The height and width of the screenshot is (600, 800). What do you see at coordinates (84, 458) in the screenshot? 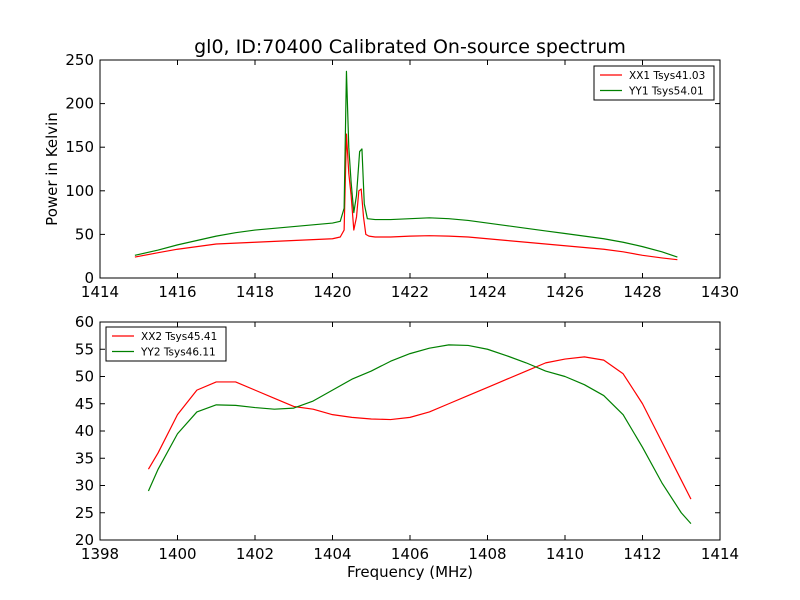
I see `y-tick-label: 35` at bounding box center [84, 458].